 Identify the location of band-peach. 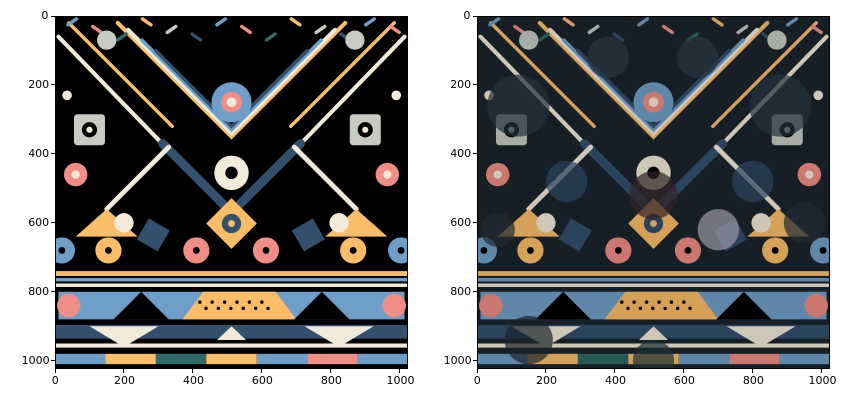
(653, 273).